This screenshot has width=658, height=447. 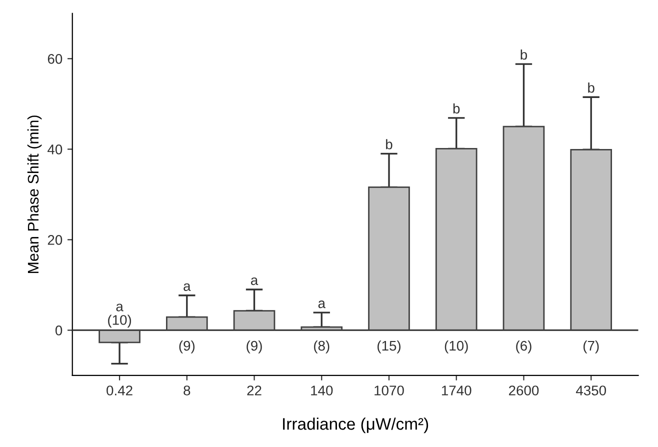 What do you see at coordinates (591, 391) in the screenshot?
I see `x-tick-label: 4350` at bounding box center [591, 391].